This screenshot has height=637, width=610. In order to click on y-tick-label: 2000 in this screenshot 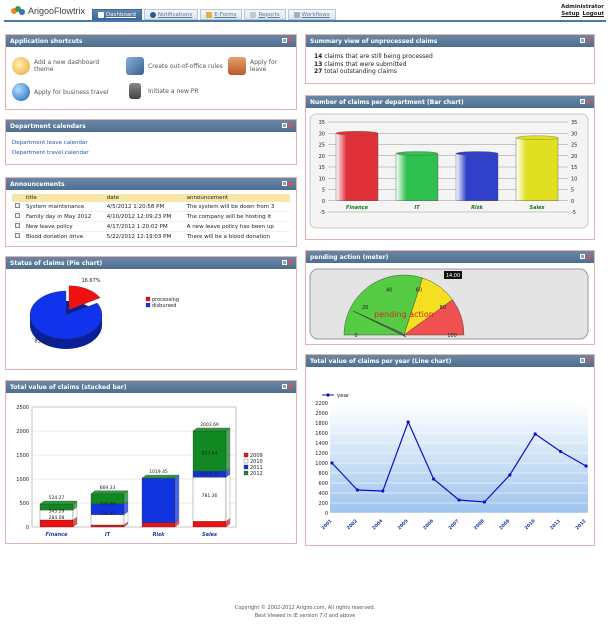, I will do `click(22, 432)`.